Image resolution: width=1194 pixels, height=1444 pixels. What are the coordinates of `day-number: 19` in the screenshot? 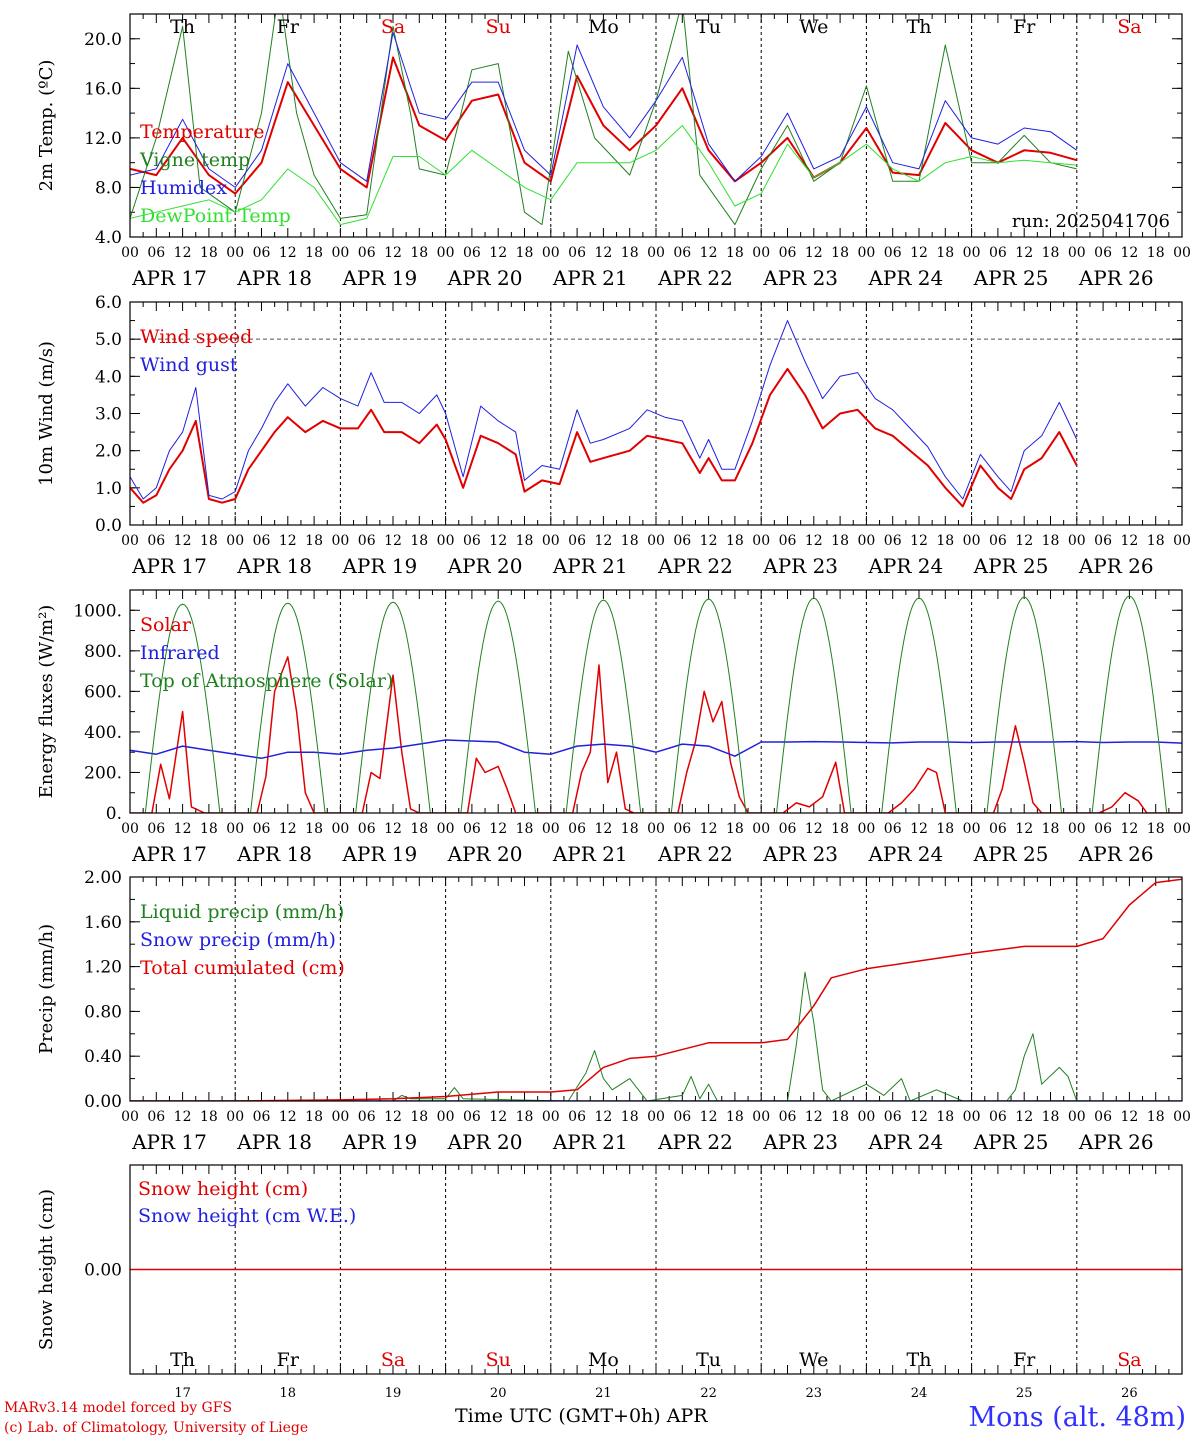 It's located at (393, 1393).